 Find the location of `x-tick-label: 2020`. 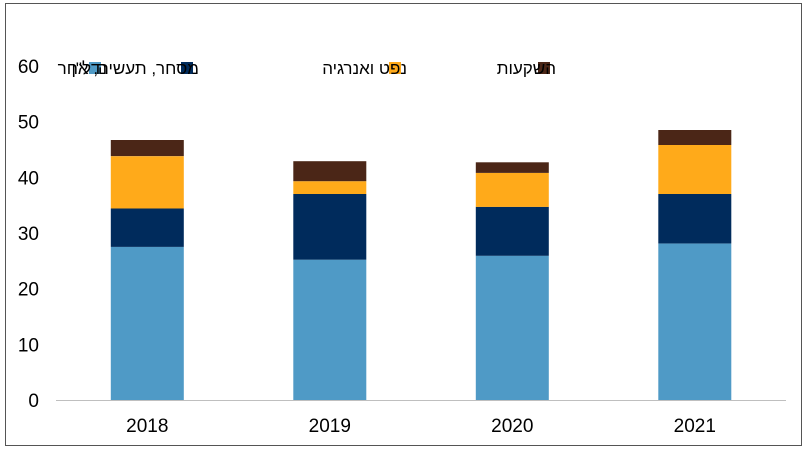

x-tick-label: 2020 is located at coordinates (512, 426).